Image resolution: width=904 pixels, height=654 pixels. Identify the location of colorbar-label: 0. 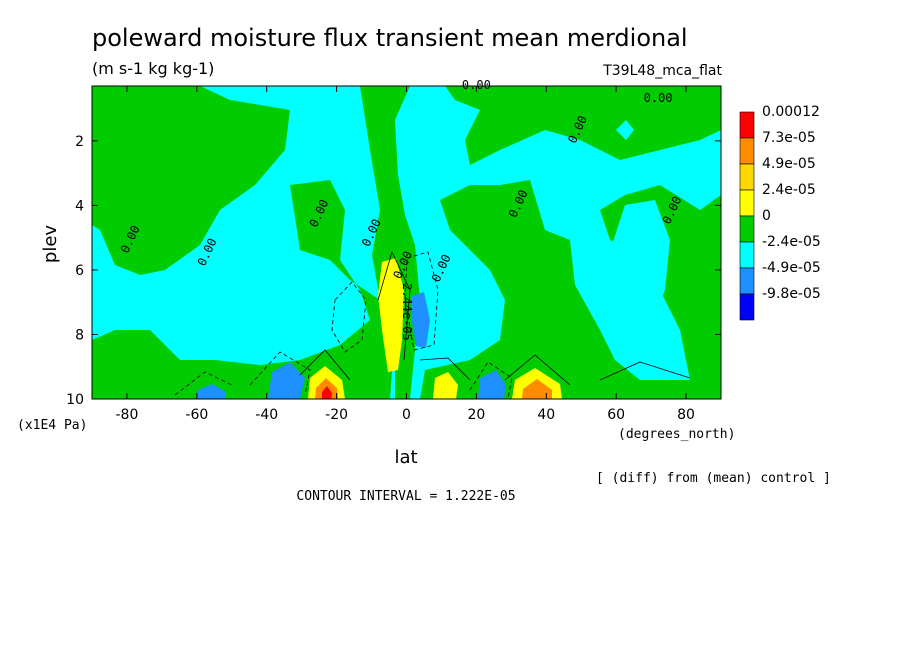
(766, 216).